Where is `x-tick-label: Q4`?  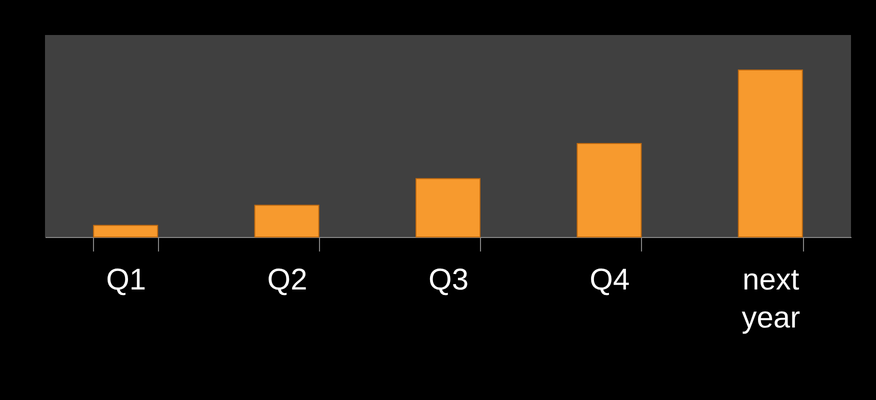
x-tick-label: Q4 is located at coordinates (610, 280).